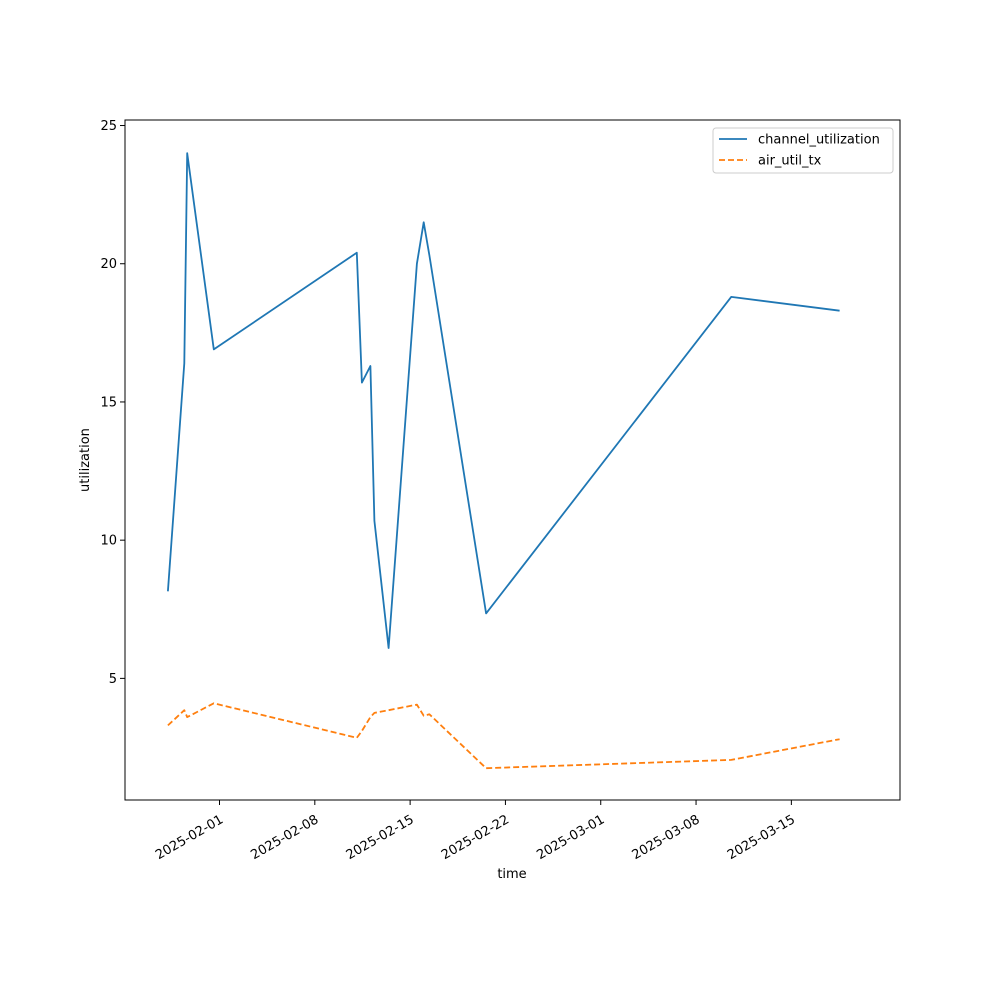 The height and width of the screenshot is (1000, 1000). I want to click on legend-box, so click(803, 150).